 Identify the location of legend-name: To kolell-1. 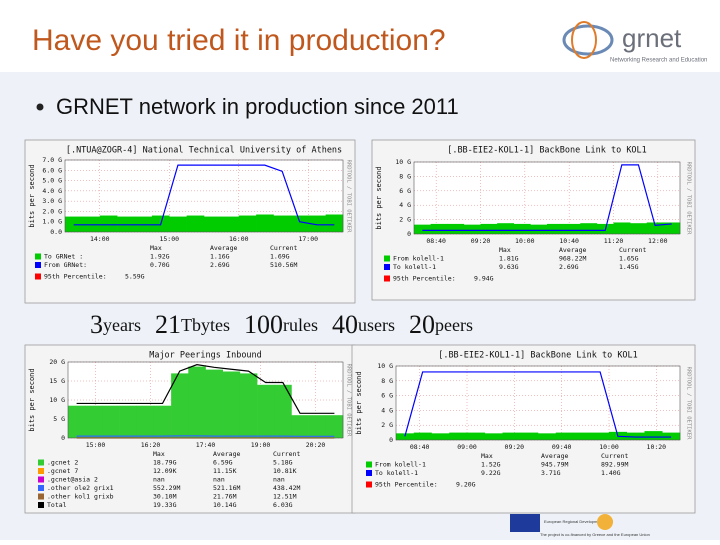
(414, 267).